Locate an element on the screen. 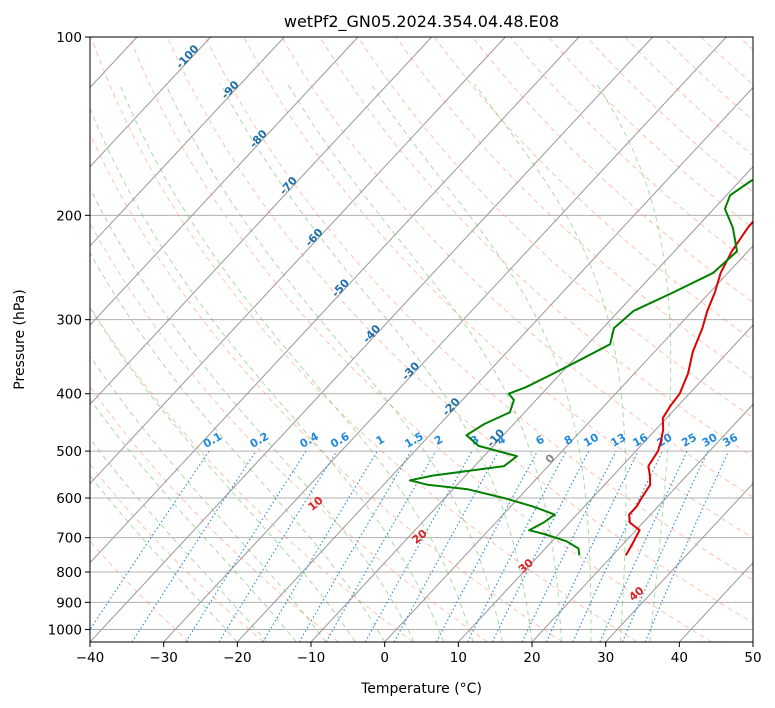 This screenshot has width=775, height=708. x-axis-label: Temperature (°C) is located at coordinates (421, 689).